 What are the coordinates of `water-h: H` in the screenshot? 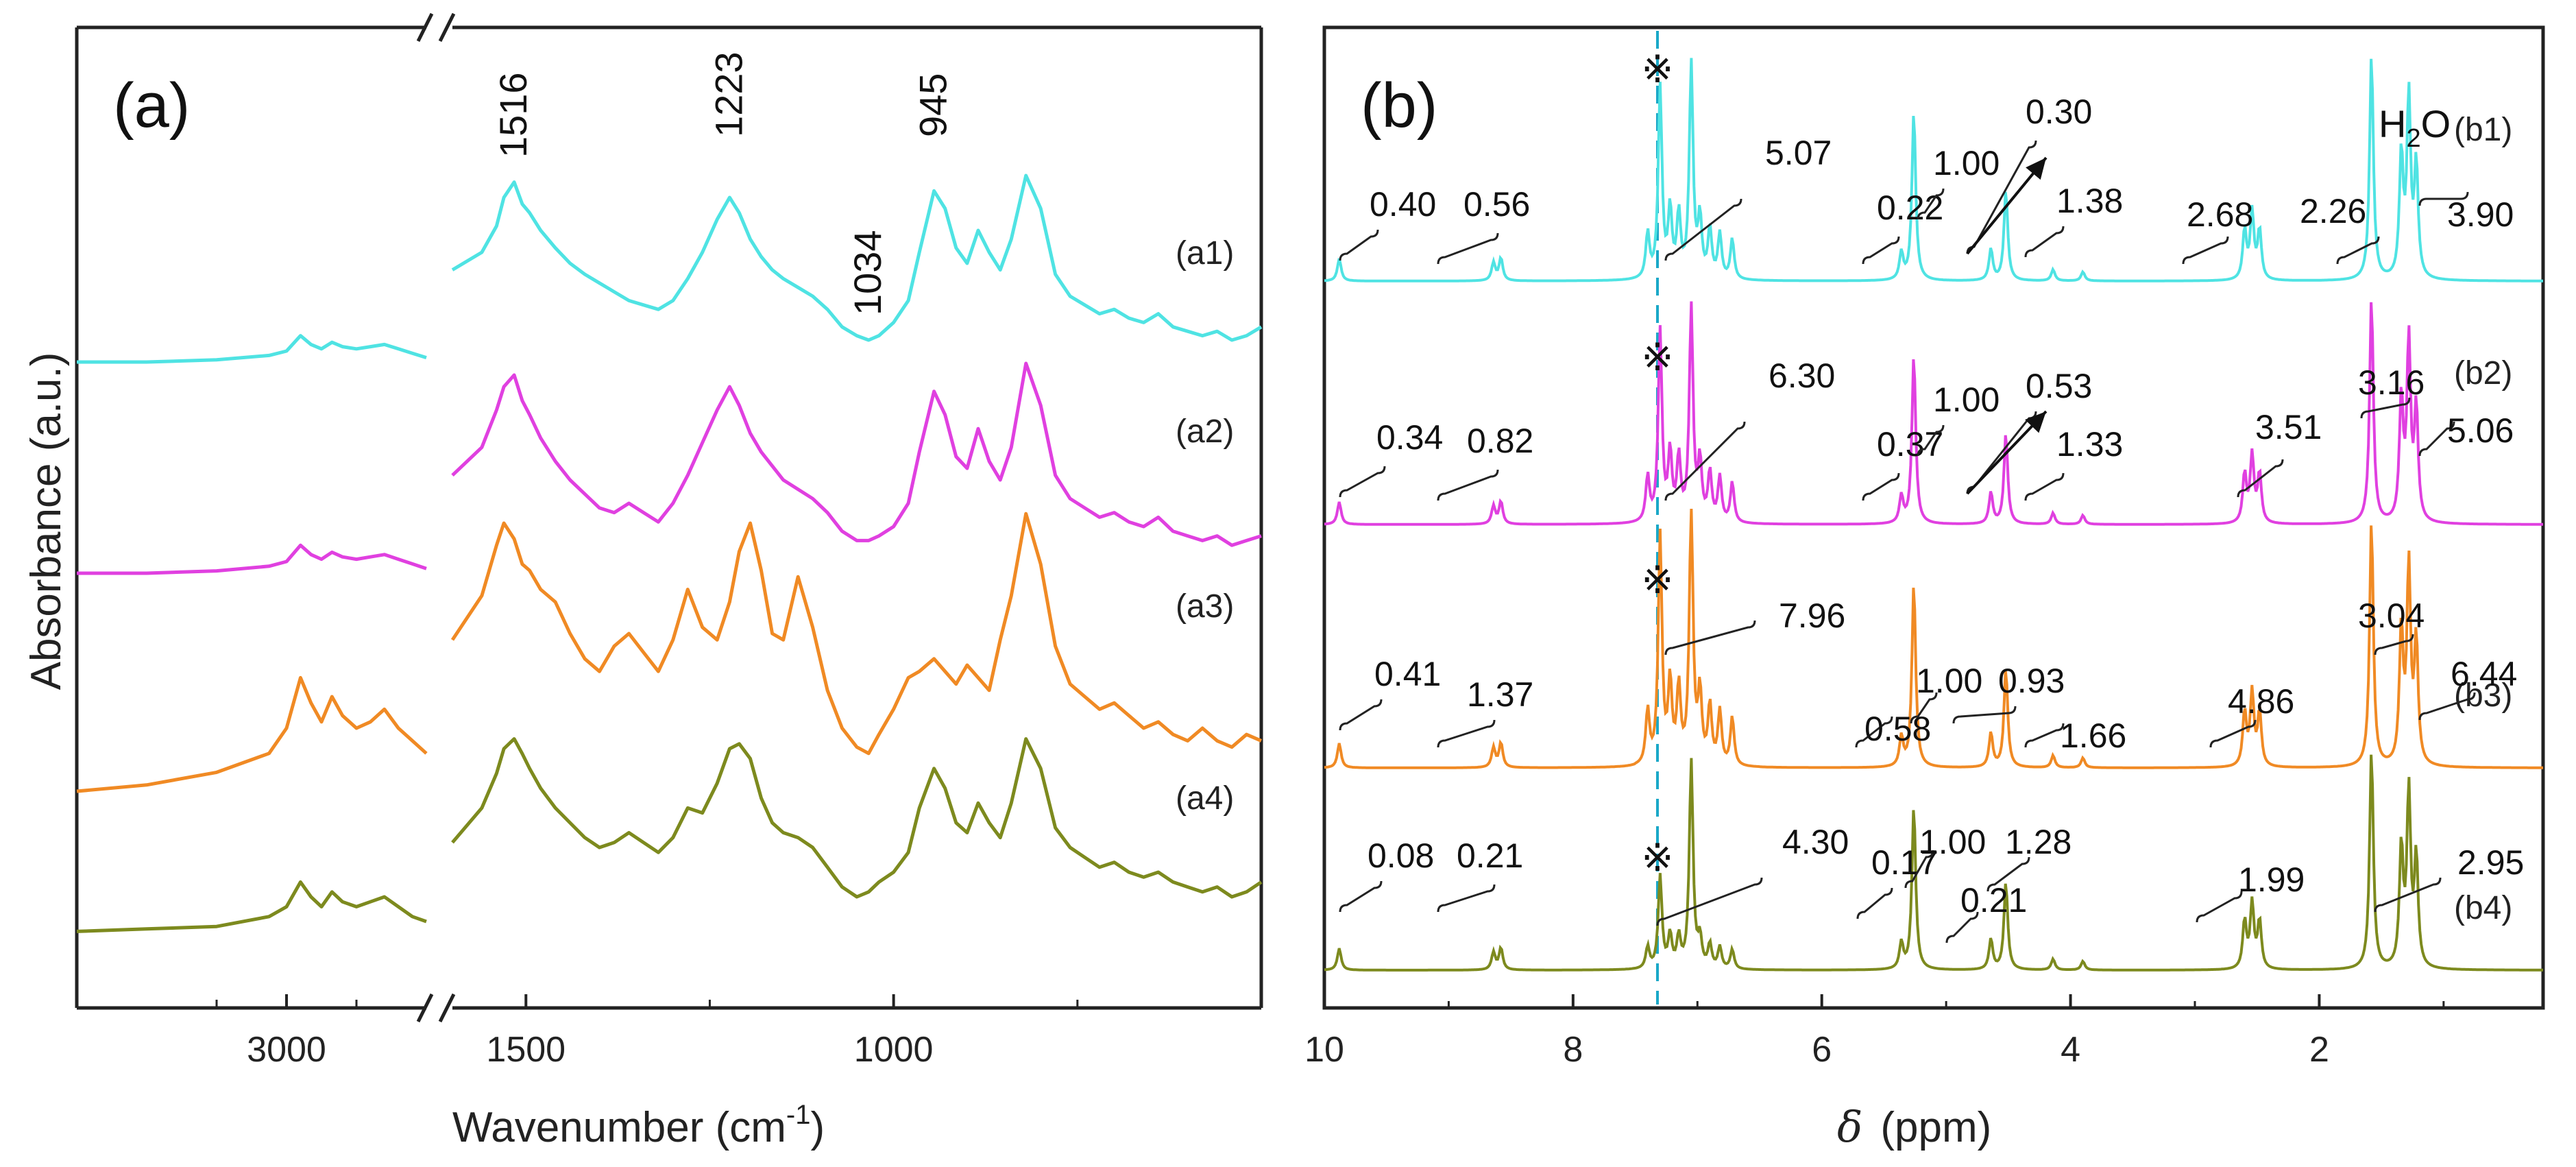 It's located at (2392, 123).